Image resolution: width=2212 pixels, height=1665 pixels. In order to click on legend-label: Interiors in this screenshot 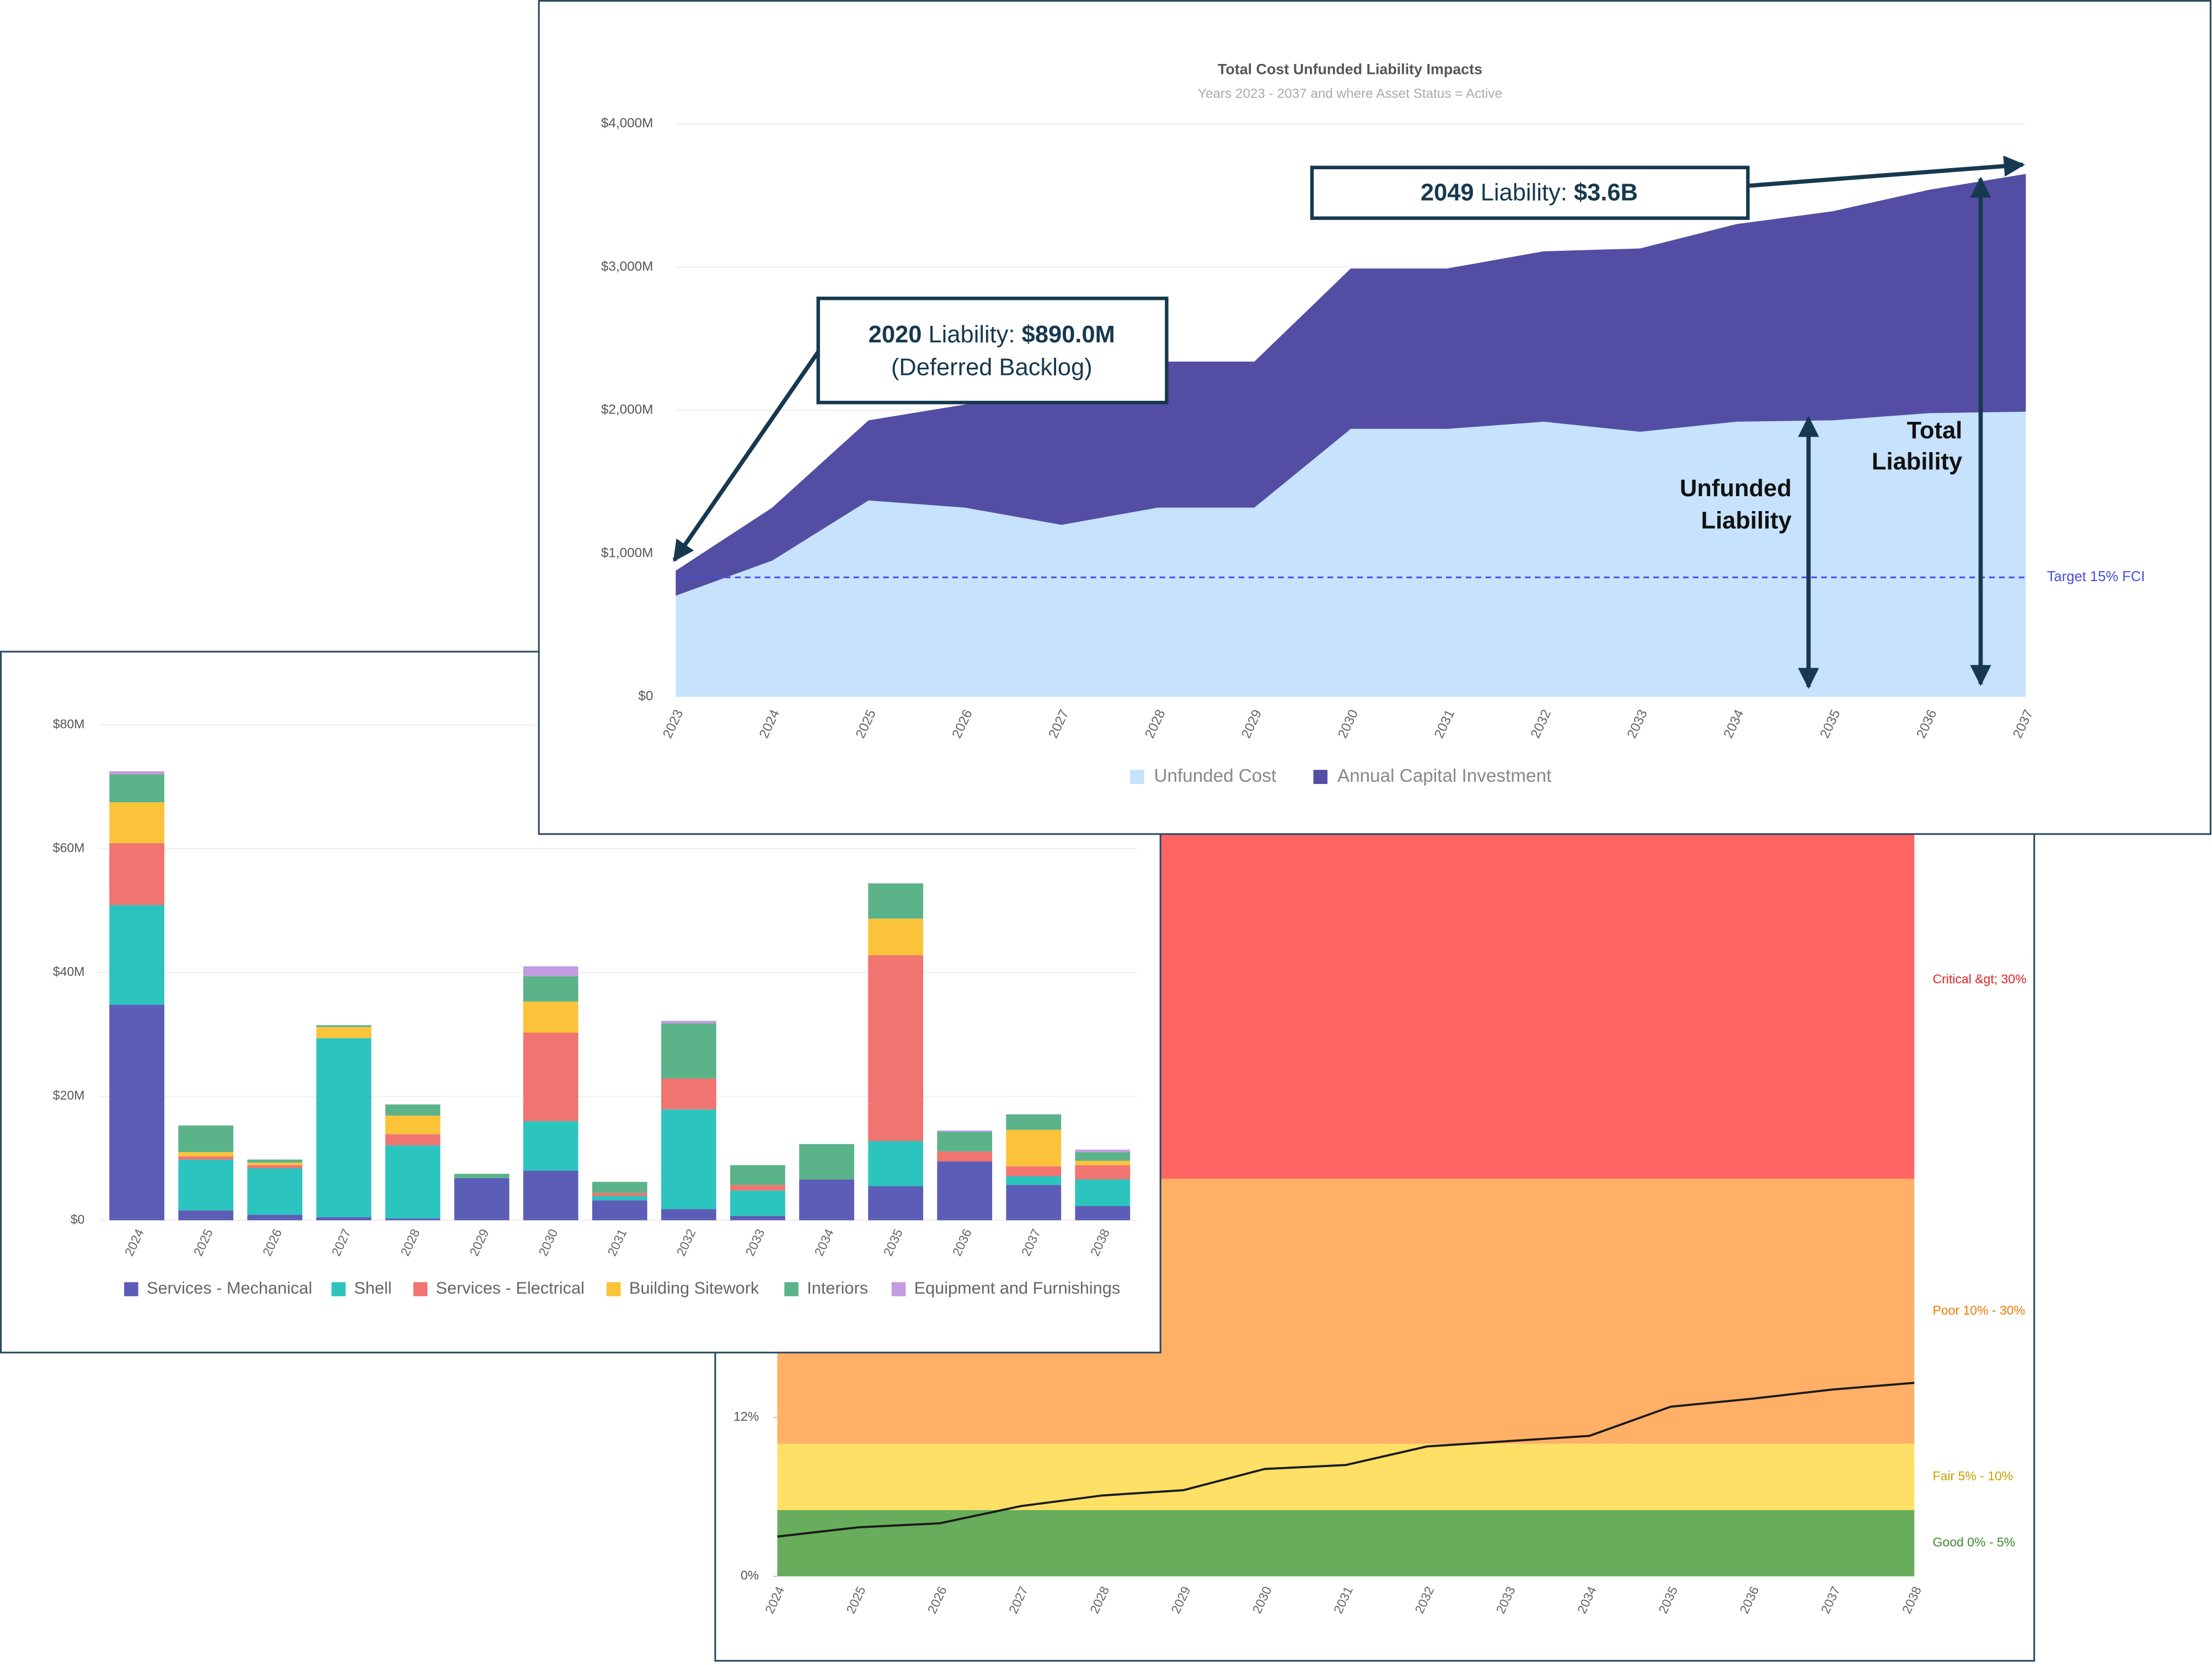, I will do `click(837, 1288)`.